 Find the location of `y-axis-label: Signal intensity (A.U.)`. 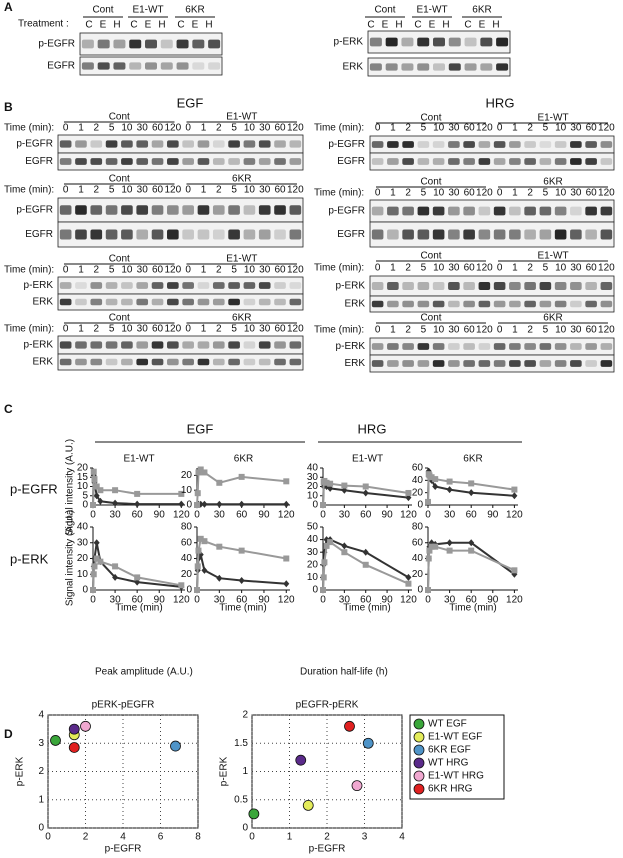

y-axis-label: Signal intensity (A.U.) is located at coordinates (70, 487).